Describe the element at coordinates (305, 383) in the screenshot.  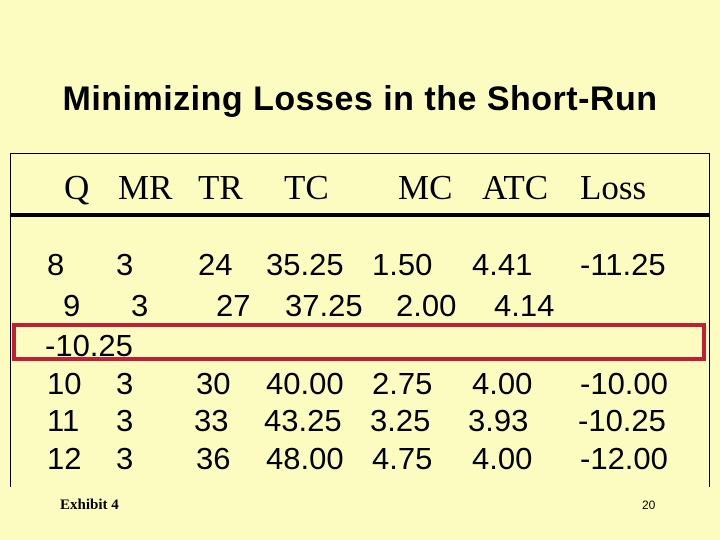
I see `cell-tc: 40.00` at that location.